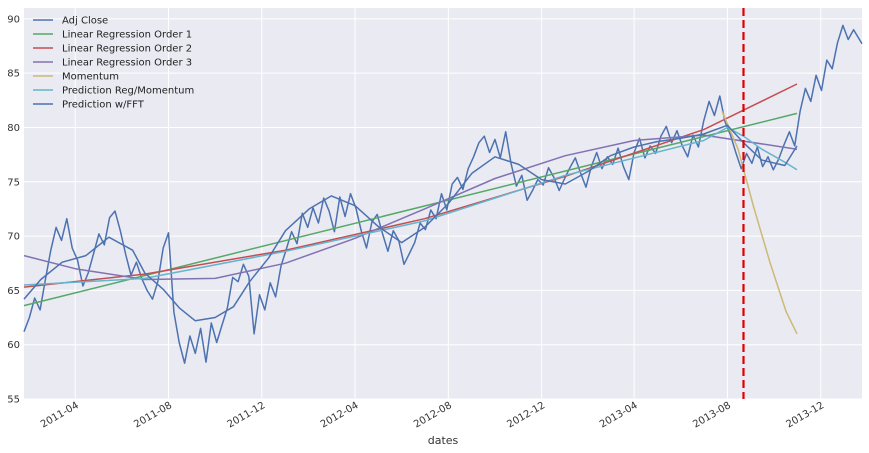  Describe the element at coordinates (128, 91) in the screenshot. I see `legend-label: Prediction Reg/Momentum` at that location.